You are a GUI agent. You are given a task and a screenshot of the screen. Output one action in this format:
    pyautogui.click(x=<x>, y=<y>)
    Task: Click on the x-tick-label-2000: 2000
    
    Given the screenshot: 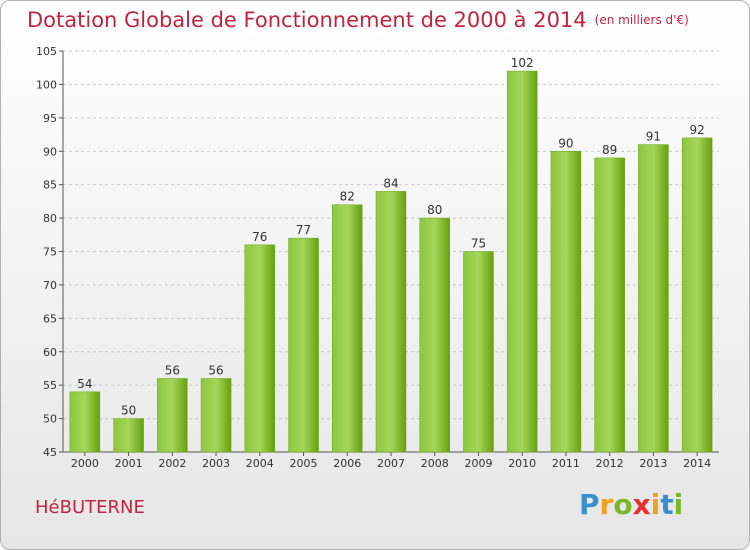 What is the action you would take?
    pyautogui.click(x=85, y=463)
    